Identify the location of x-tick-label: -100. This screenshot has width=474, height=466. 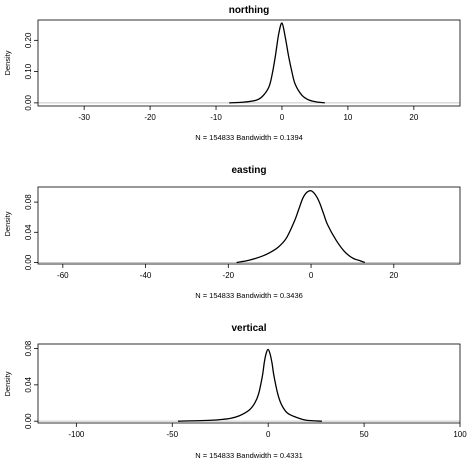
(76, 434).